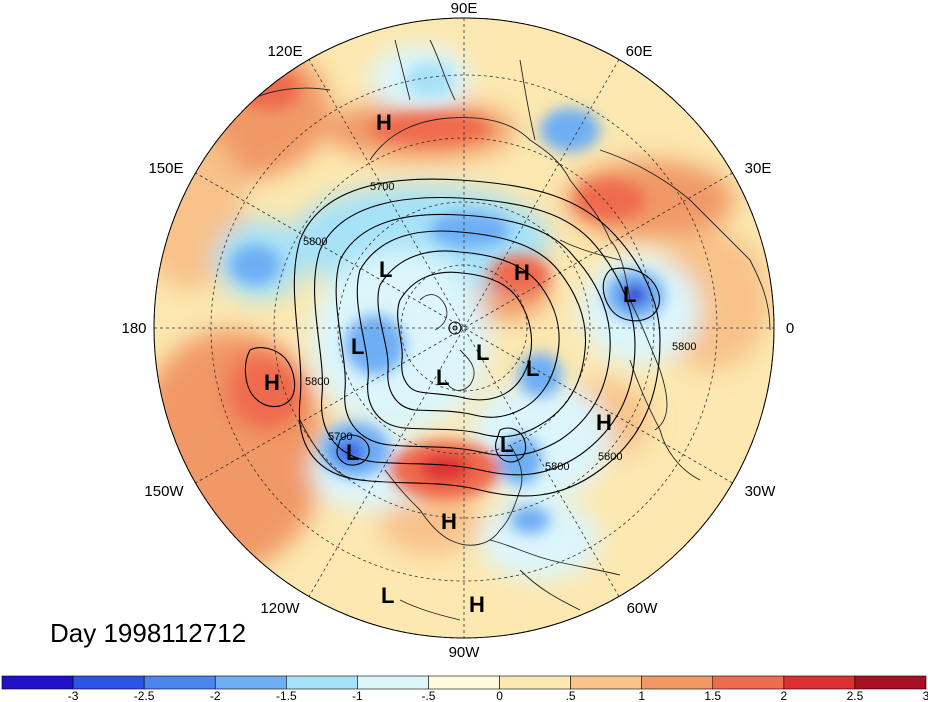  Describe the element at coordinates (571, 695) in the screenshot. I see `colorbar-label: .5` at that location.